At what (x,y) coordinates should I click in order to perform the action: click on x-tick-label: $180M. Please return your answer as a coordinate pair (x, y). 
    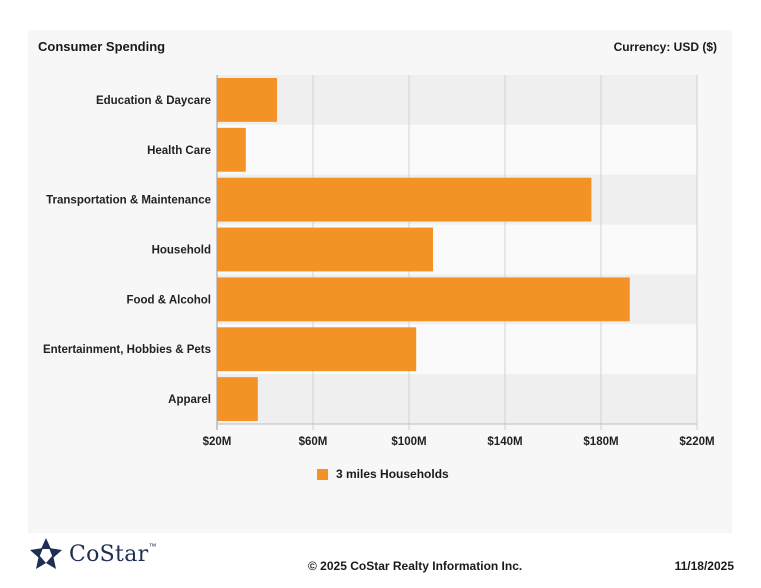
    Looking at the image, I should click on (600, 442).